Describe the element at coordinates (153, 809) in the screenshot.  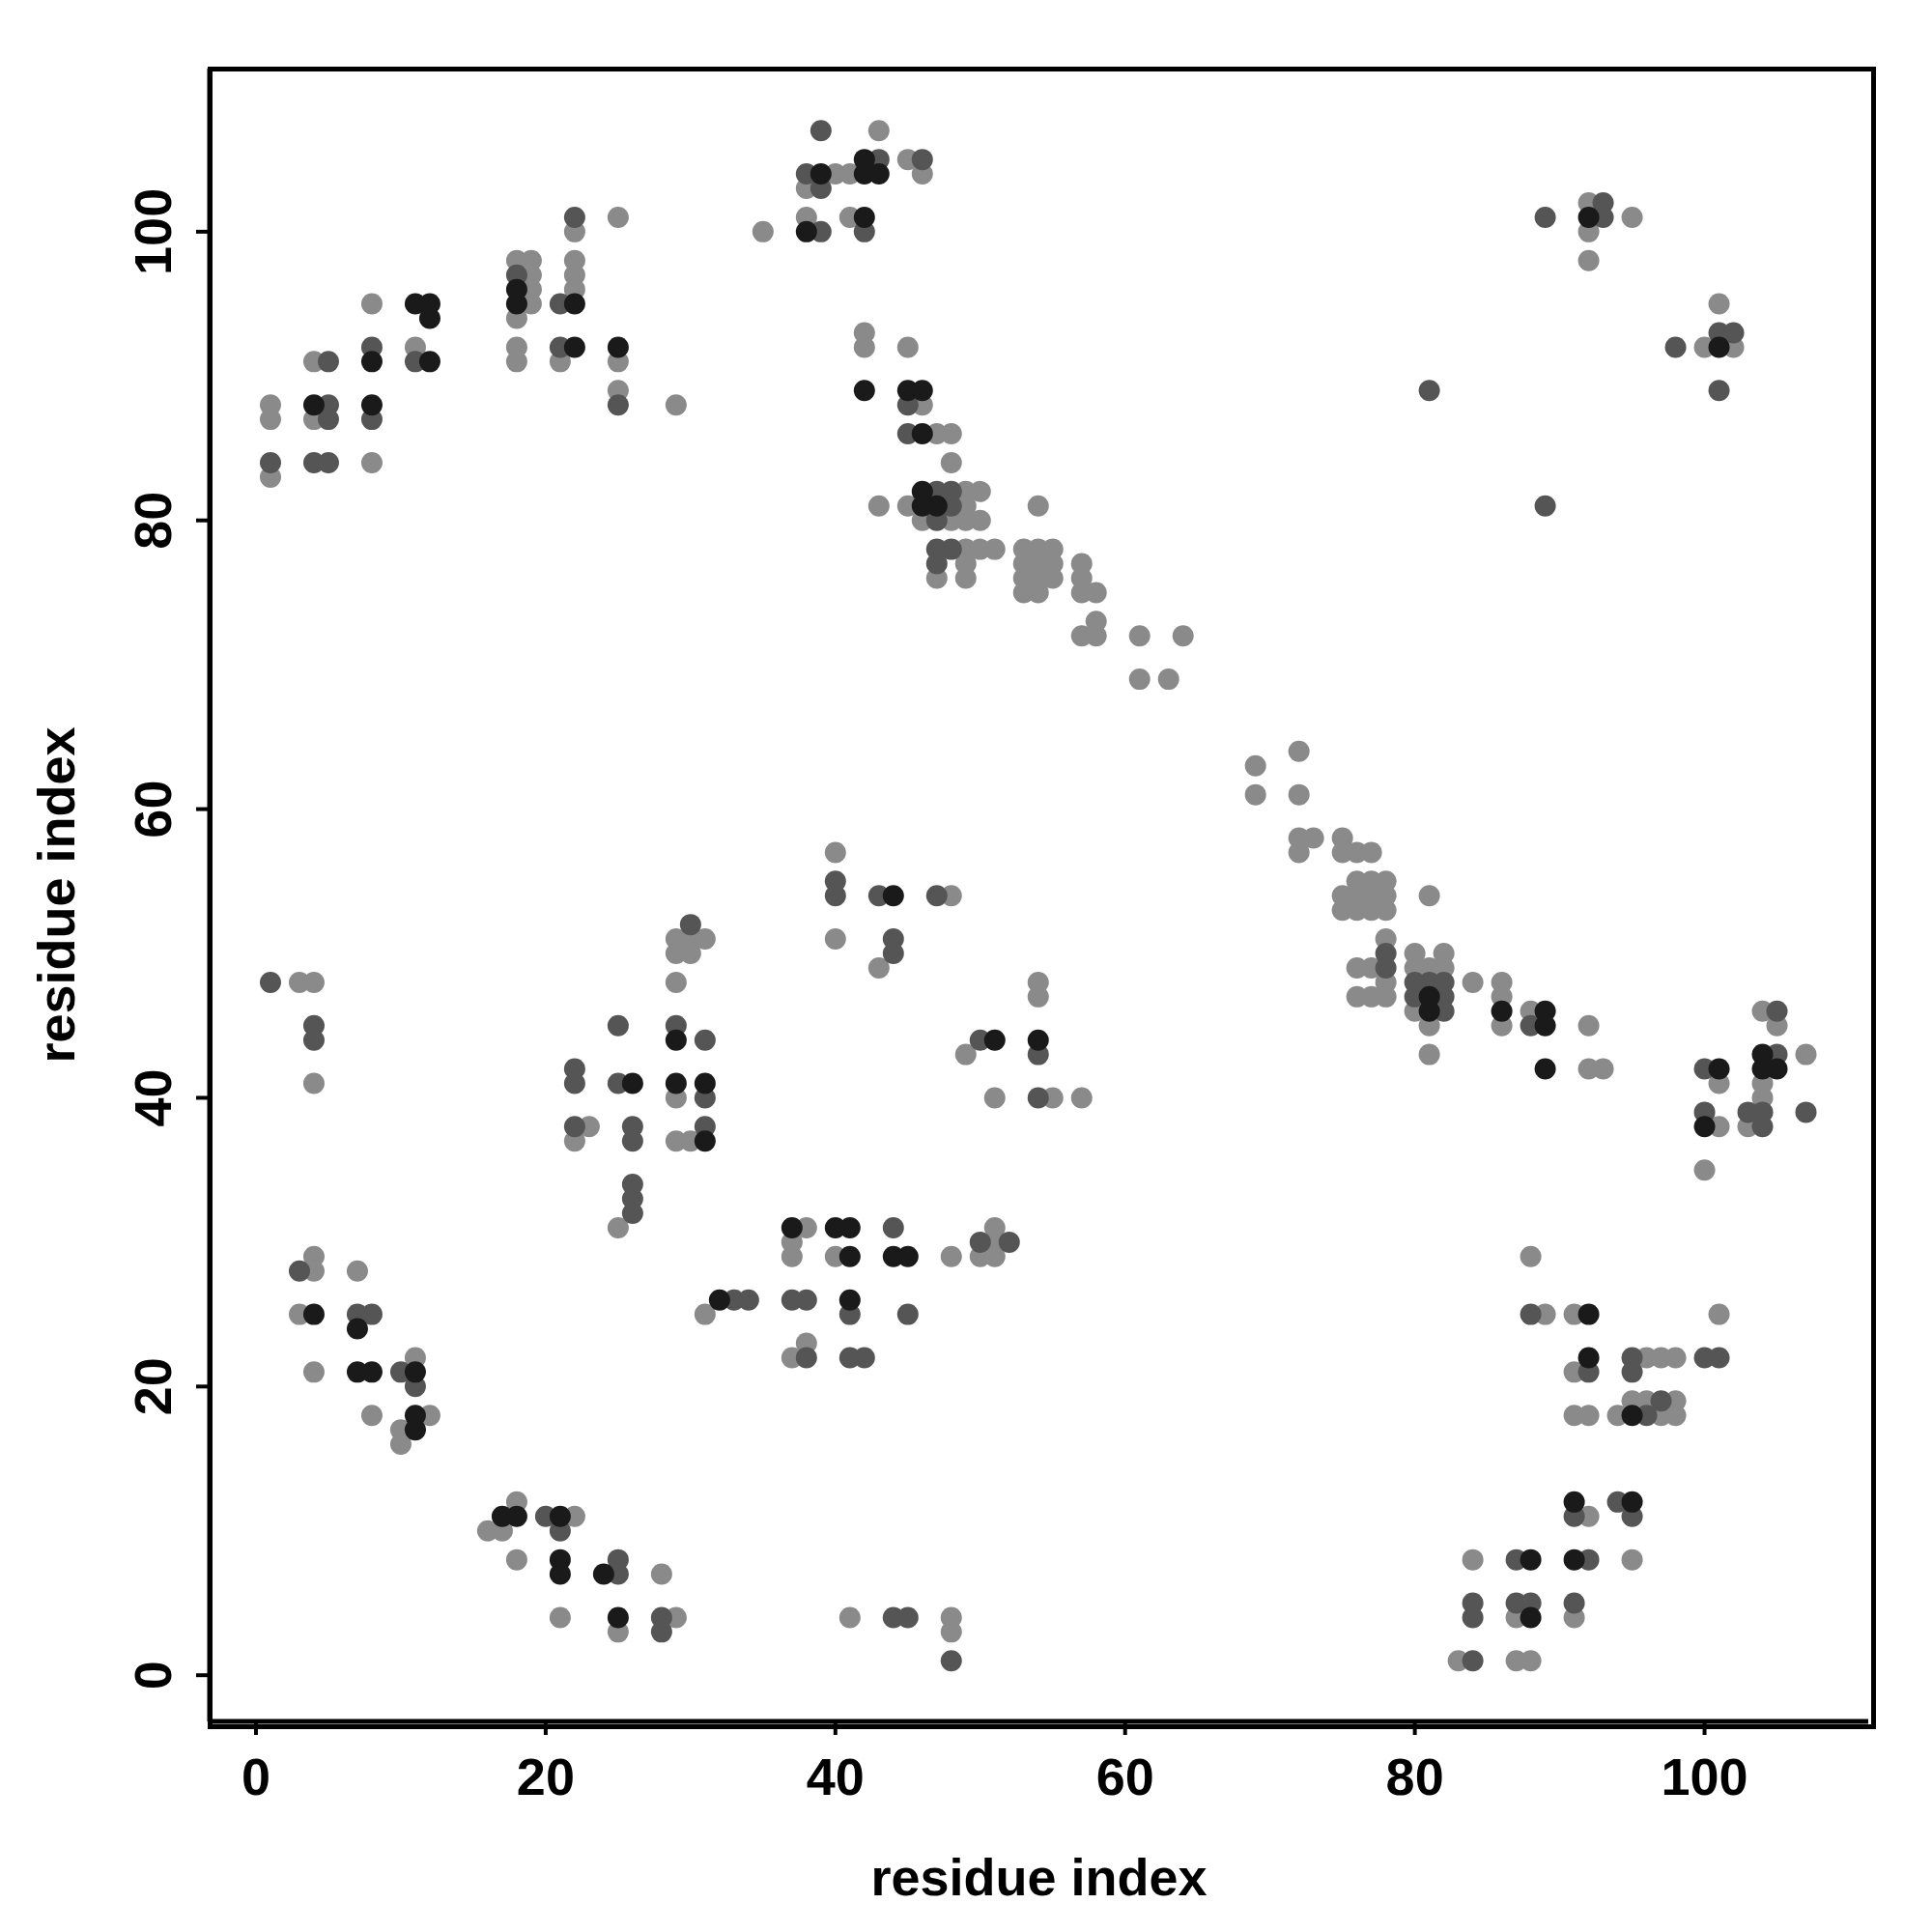
I see `y-tick-label: 60` at that location.